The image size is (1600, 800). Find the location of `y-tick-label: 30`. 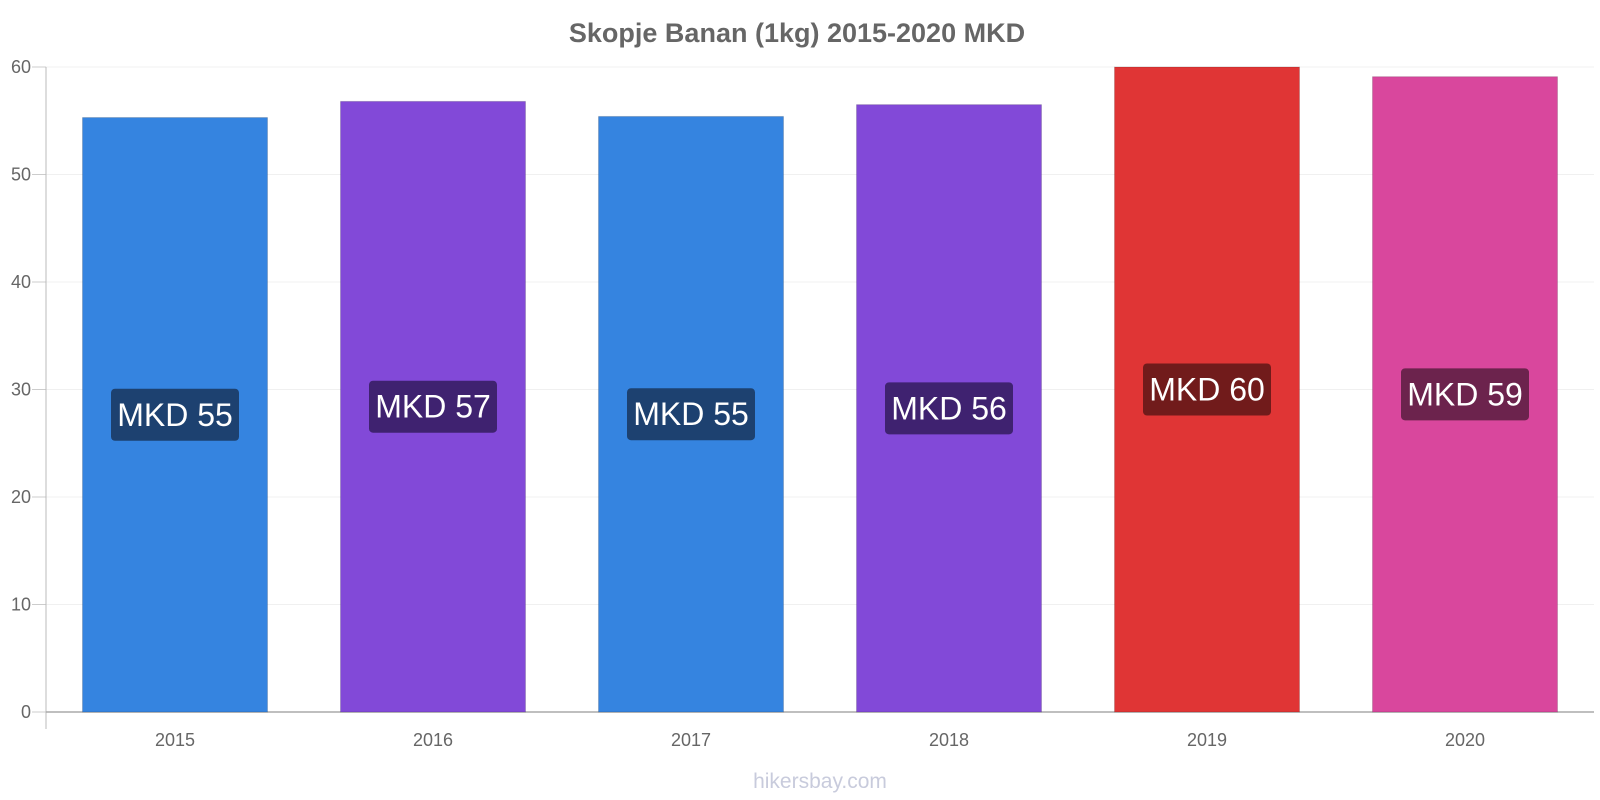

y-tick-label: 30 is located at coordinates (21, 390).